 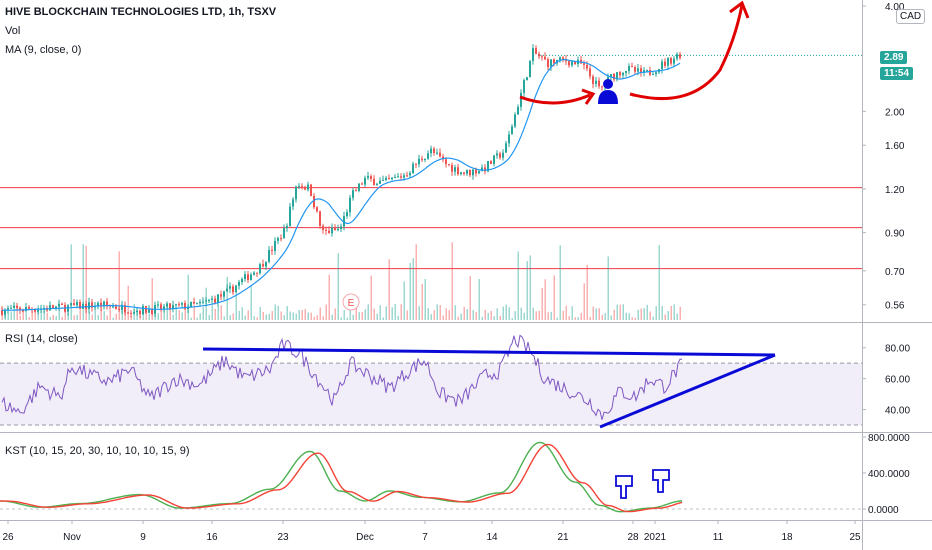 I want to click on time-tick-label: 14, so click(x=492, y=537).